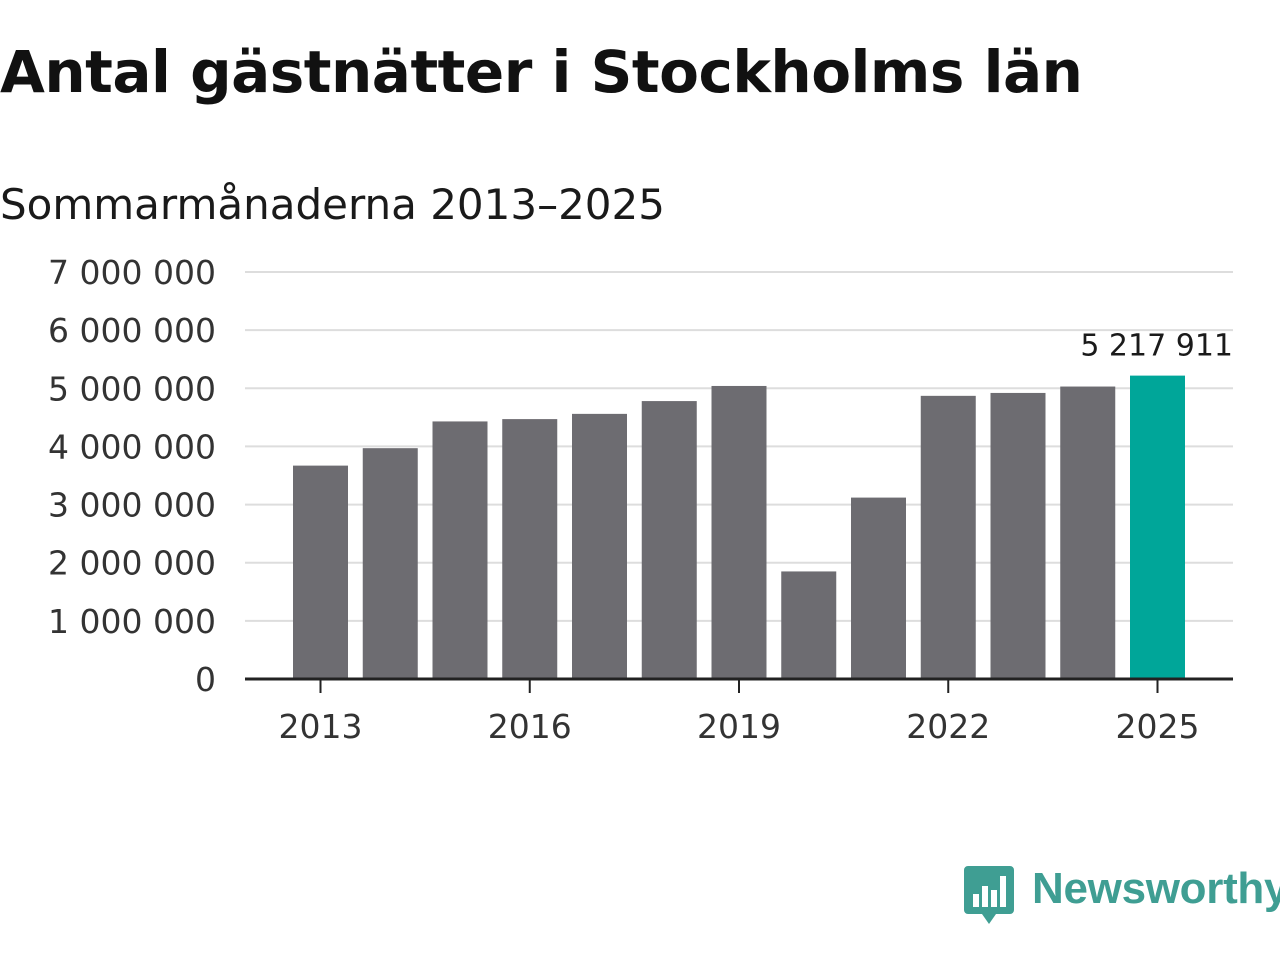  Describe the element at coordinates (948, 537) in the screenshot. I see `bar-2022` at that location.